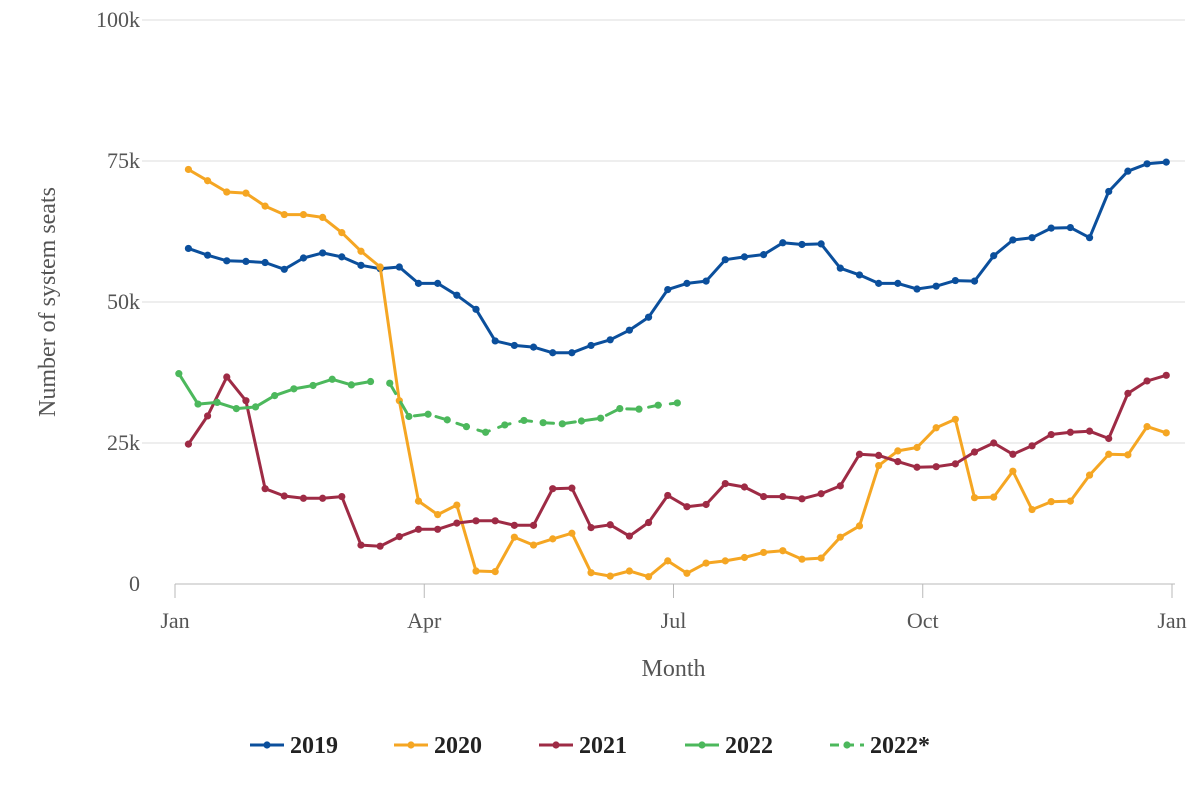  Describe the element at coordinates (880, 746) in the screenshot. I see `legend-item-2022*: 2022*` at that location.